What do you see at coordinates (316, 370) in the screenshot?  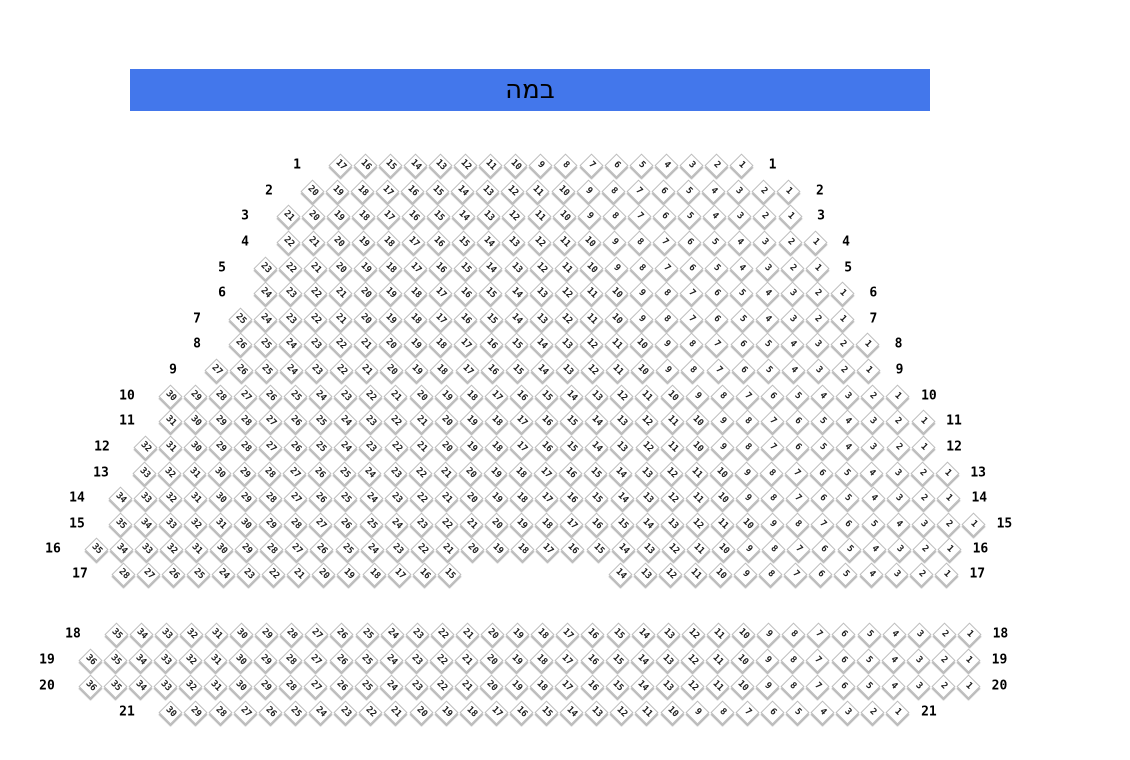 I see `seat-row9-23: 23` at bounding box center [316, 370].